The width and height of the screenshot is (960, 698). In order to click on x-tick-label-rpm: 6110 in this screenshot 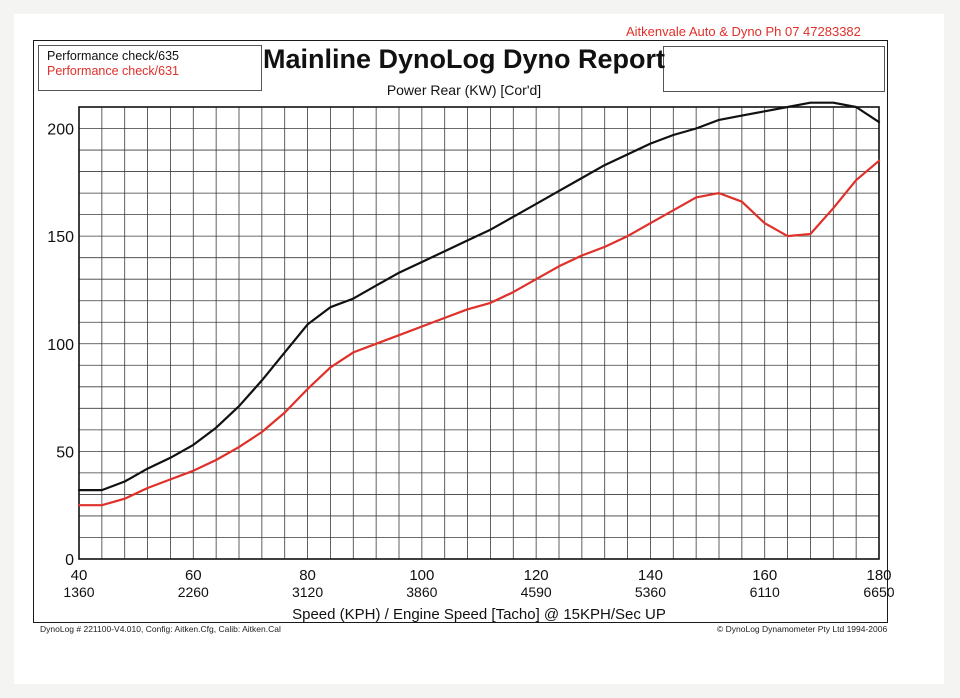, I will do `click(765, 592)`.